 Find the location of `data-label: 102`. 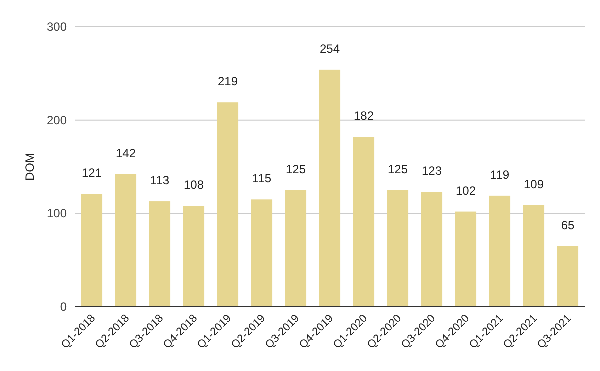

data-label: 102 is located at coordinates (466, 191).